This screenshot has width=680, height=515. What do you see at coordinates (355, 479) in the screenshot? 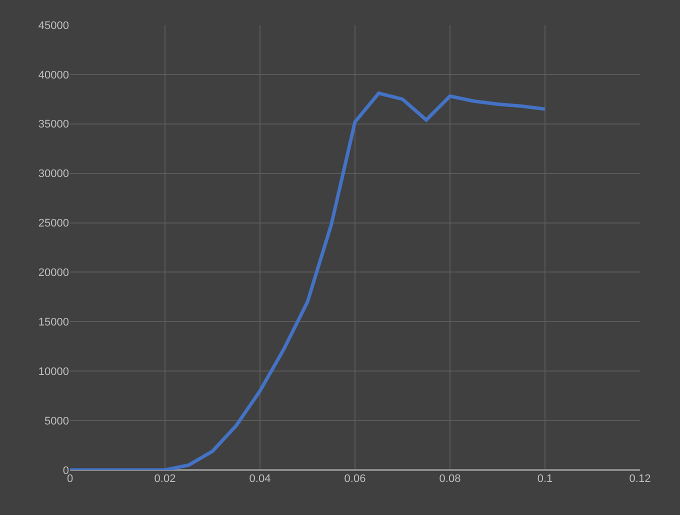
I see `x-tick-label: 0.06` at bounding box center [355, 479].